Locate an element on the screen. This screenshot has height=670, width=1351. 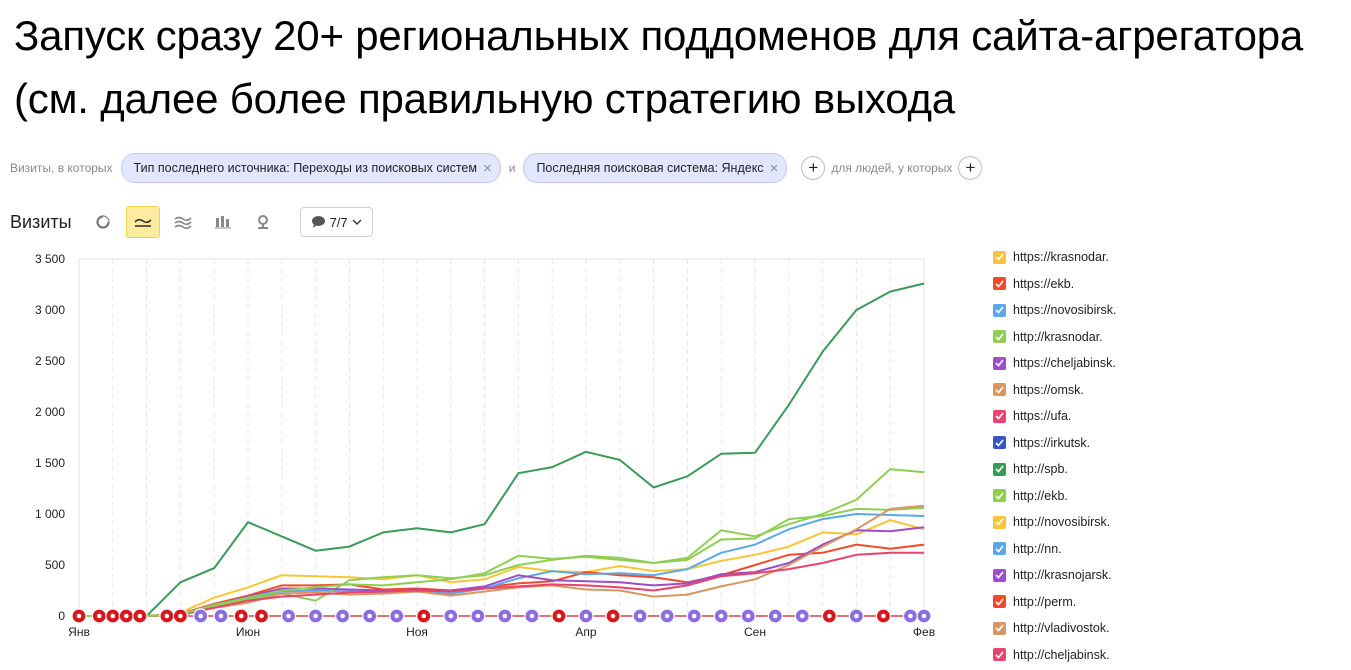
legend-item: http://krasnojarsk. is located at coordinates (1055, 575).